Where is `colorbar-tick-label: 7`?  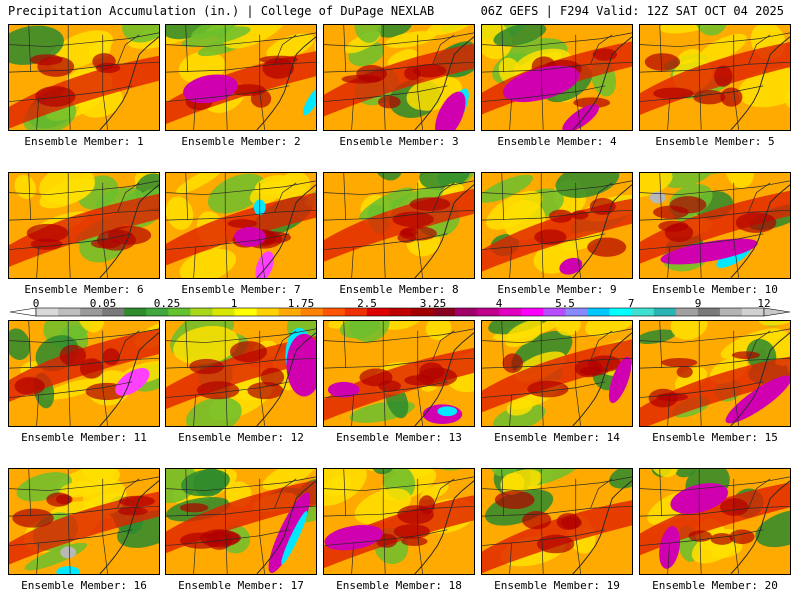
colorbar-tick-label: 7 is located at coordinates (631, 303).